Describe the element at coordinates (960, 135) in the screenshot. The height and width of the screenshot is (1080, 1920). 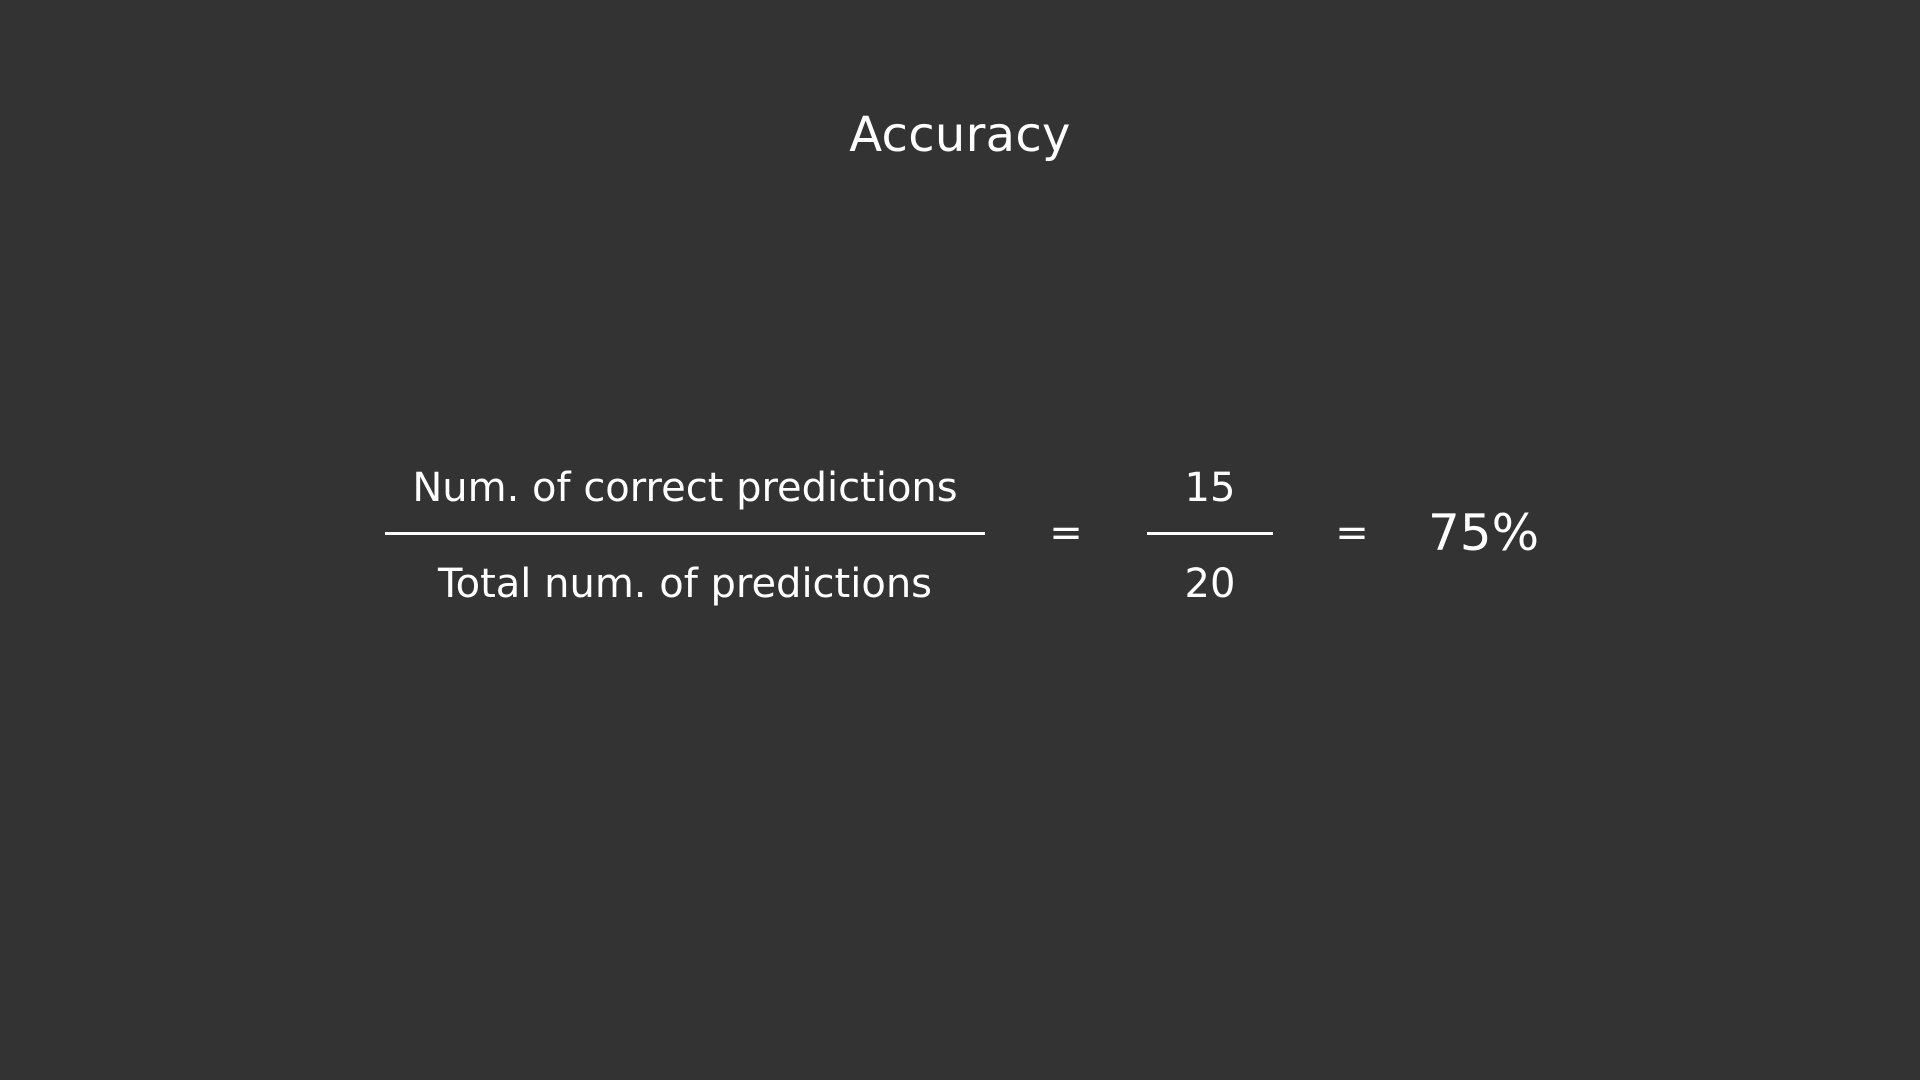
I see `page-title: Accuracy` at that location.